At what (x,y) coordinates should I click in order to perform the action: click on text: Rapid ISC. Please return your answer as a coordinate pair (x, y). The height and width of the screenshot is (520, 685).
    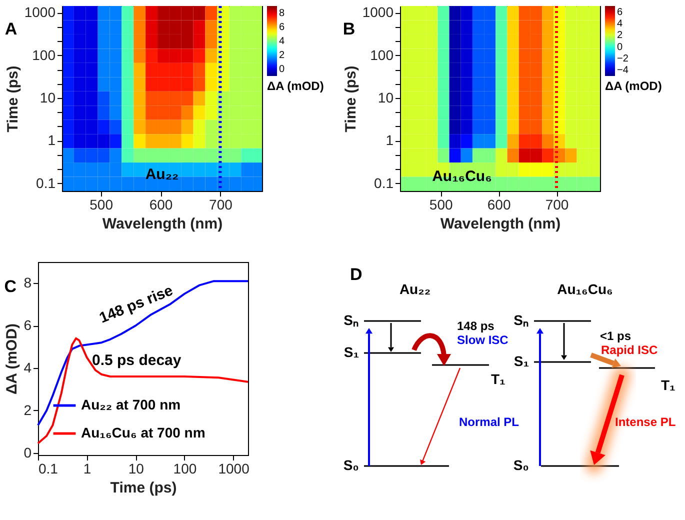
    Looking at the image, I should click on (629, 350).